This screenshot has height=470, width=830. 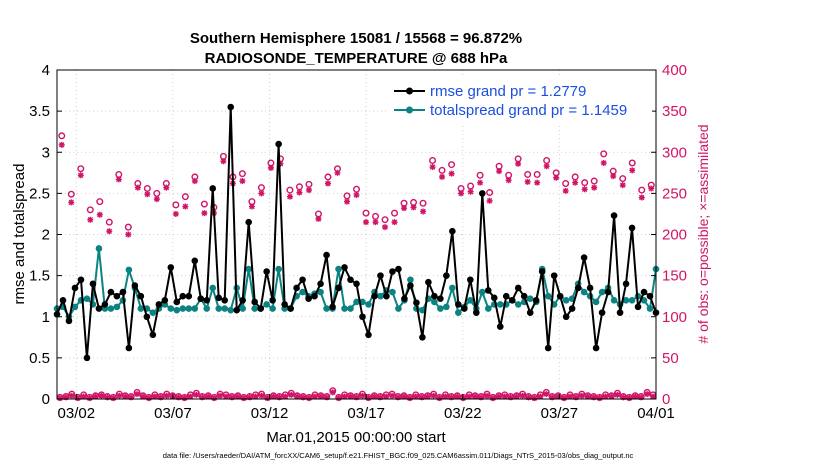 What do you see at coordinates (674, 235) in the screenshot?
I see `y2-tick-label: 200` at bounding box center [674, 235].